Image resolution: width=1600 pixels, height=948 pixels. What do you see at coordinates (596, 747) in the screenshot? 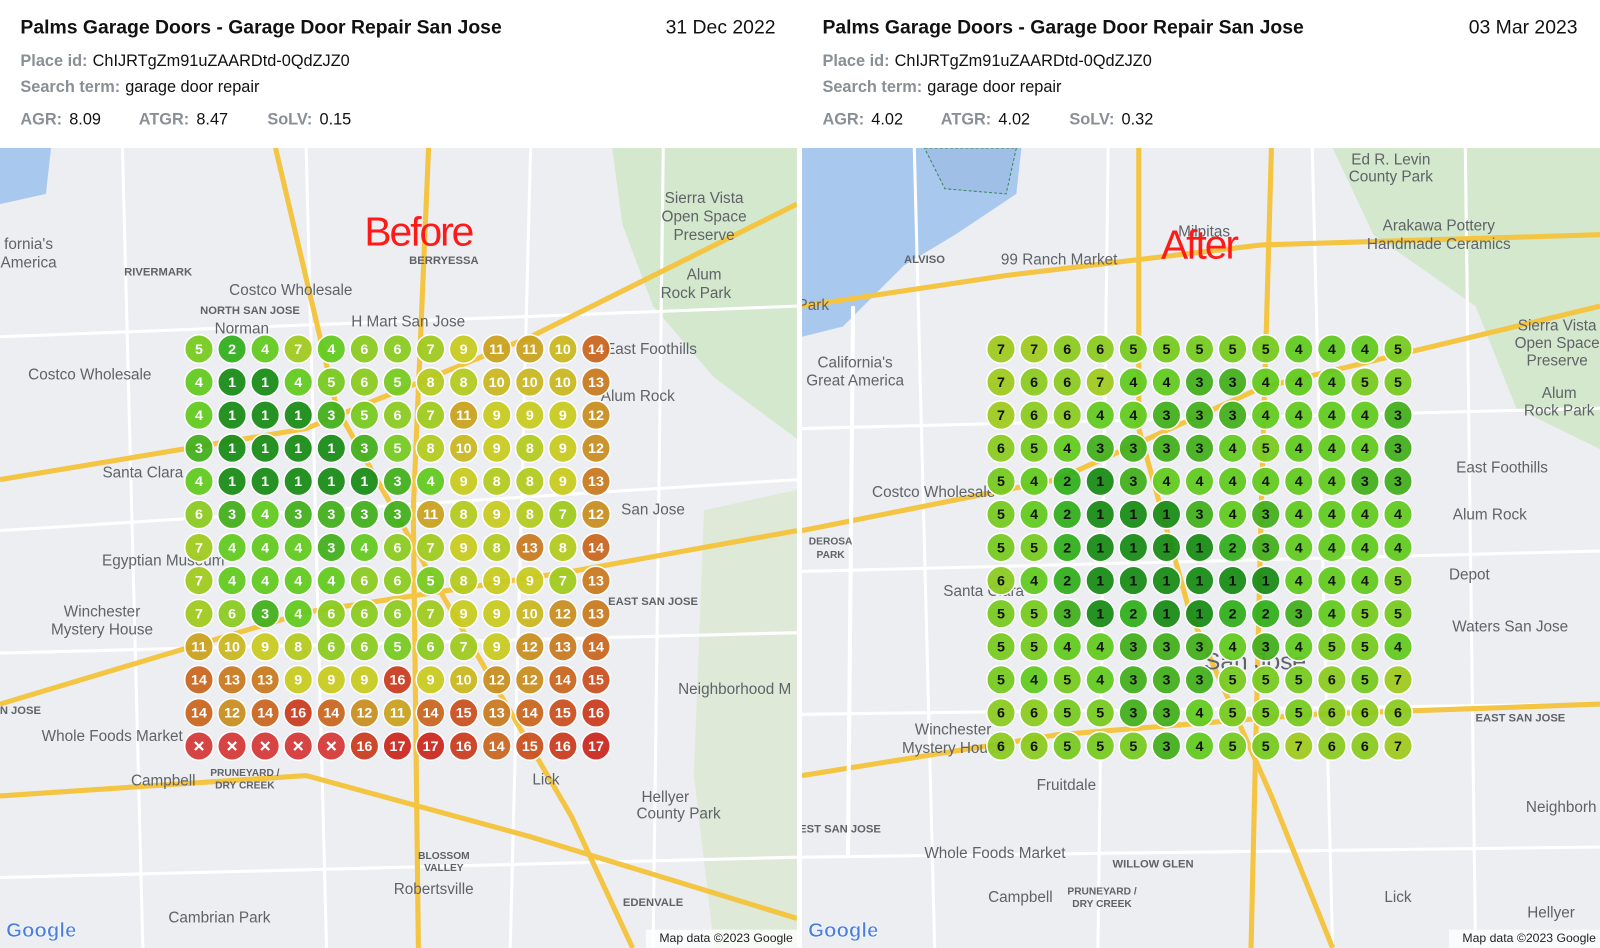
I see `rank-label: 17` at bounding box center [596, 747].